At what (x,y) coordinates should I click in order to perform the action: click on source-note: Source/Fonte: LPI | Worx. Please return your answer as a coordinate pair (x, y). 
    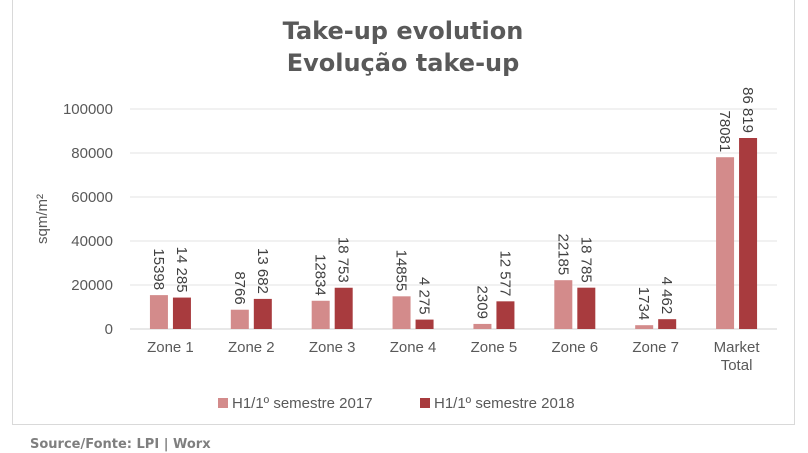
    Looking at the image, I should click on (120, 444).